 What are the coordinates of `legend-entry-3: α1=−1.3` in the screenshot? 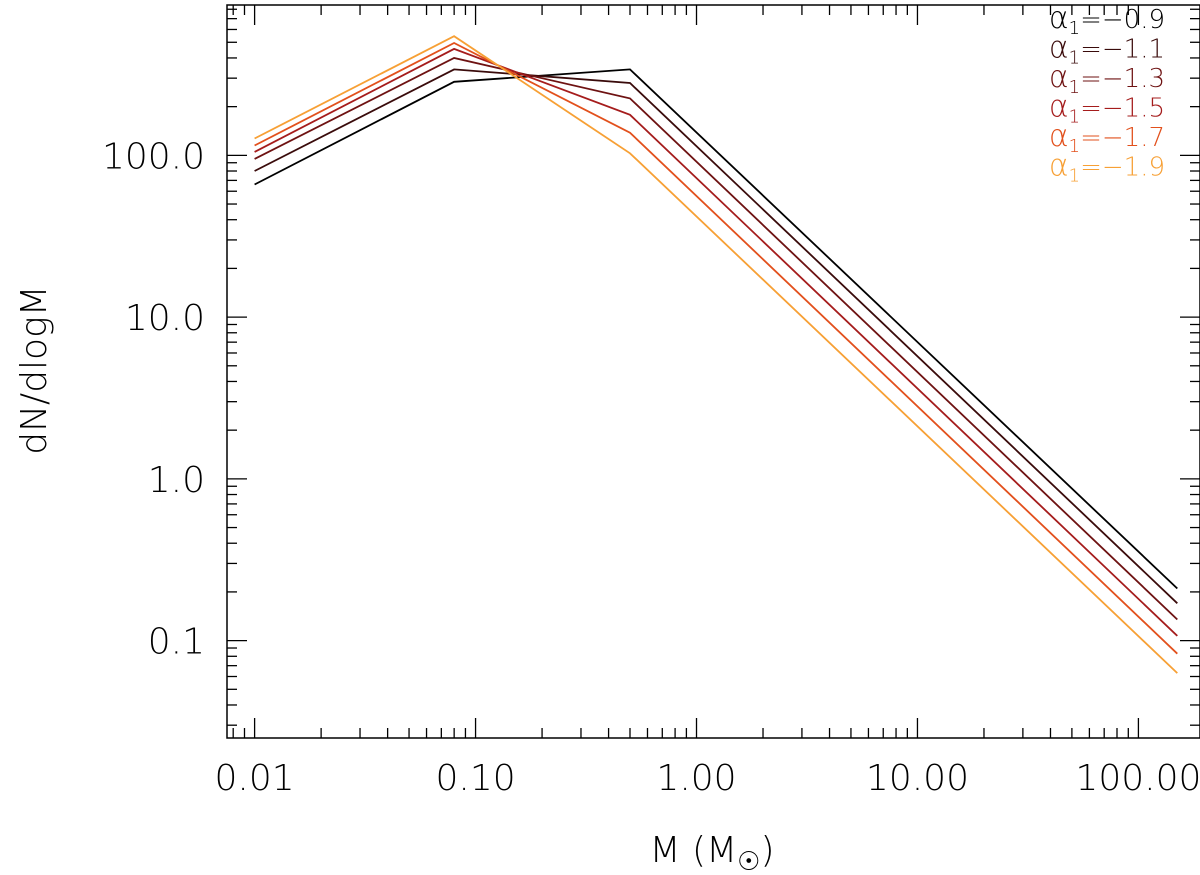 It's located at (1107, 79).